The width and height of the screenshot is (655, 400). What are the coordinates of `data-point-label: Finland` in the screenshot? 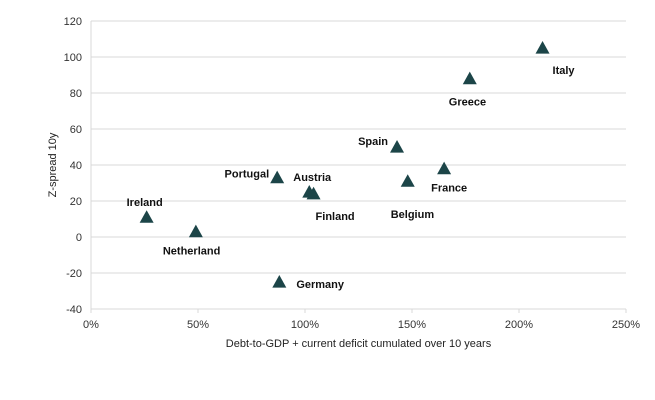 It's located at (335, 217).